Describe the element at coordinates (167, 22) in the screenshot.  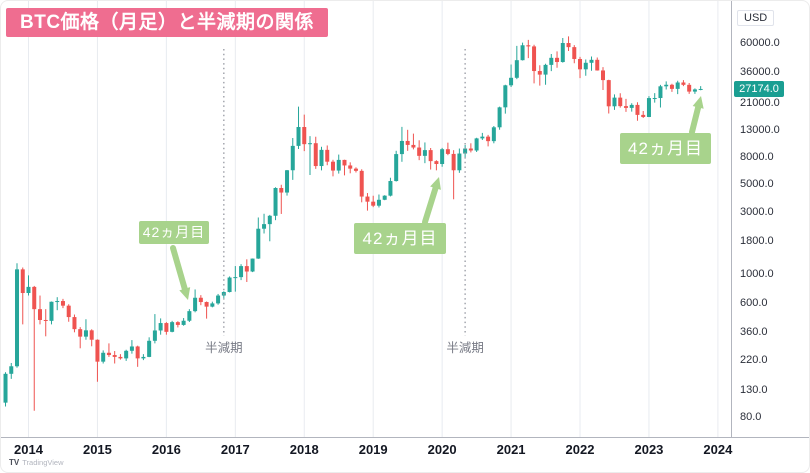
I see `title-banner: BTC価格（月足）と半減期の関係` at that location.